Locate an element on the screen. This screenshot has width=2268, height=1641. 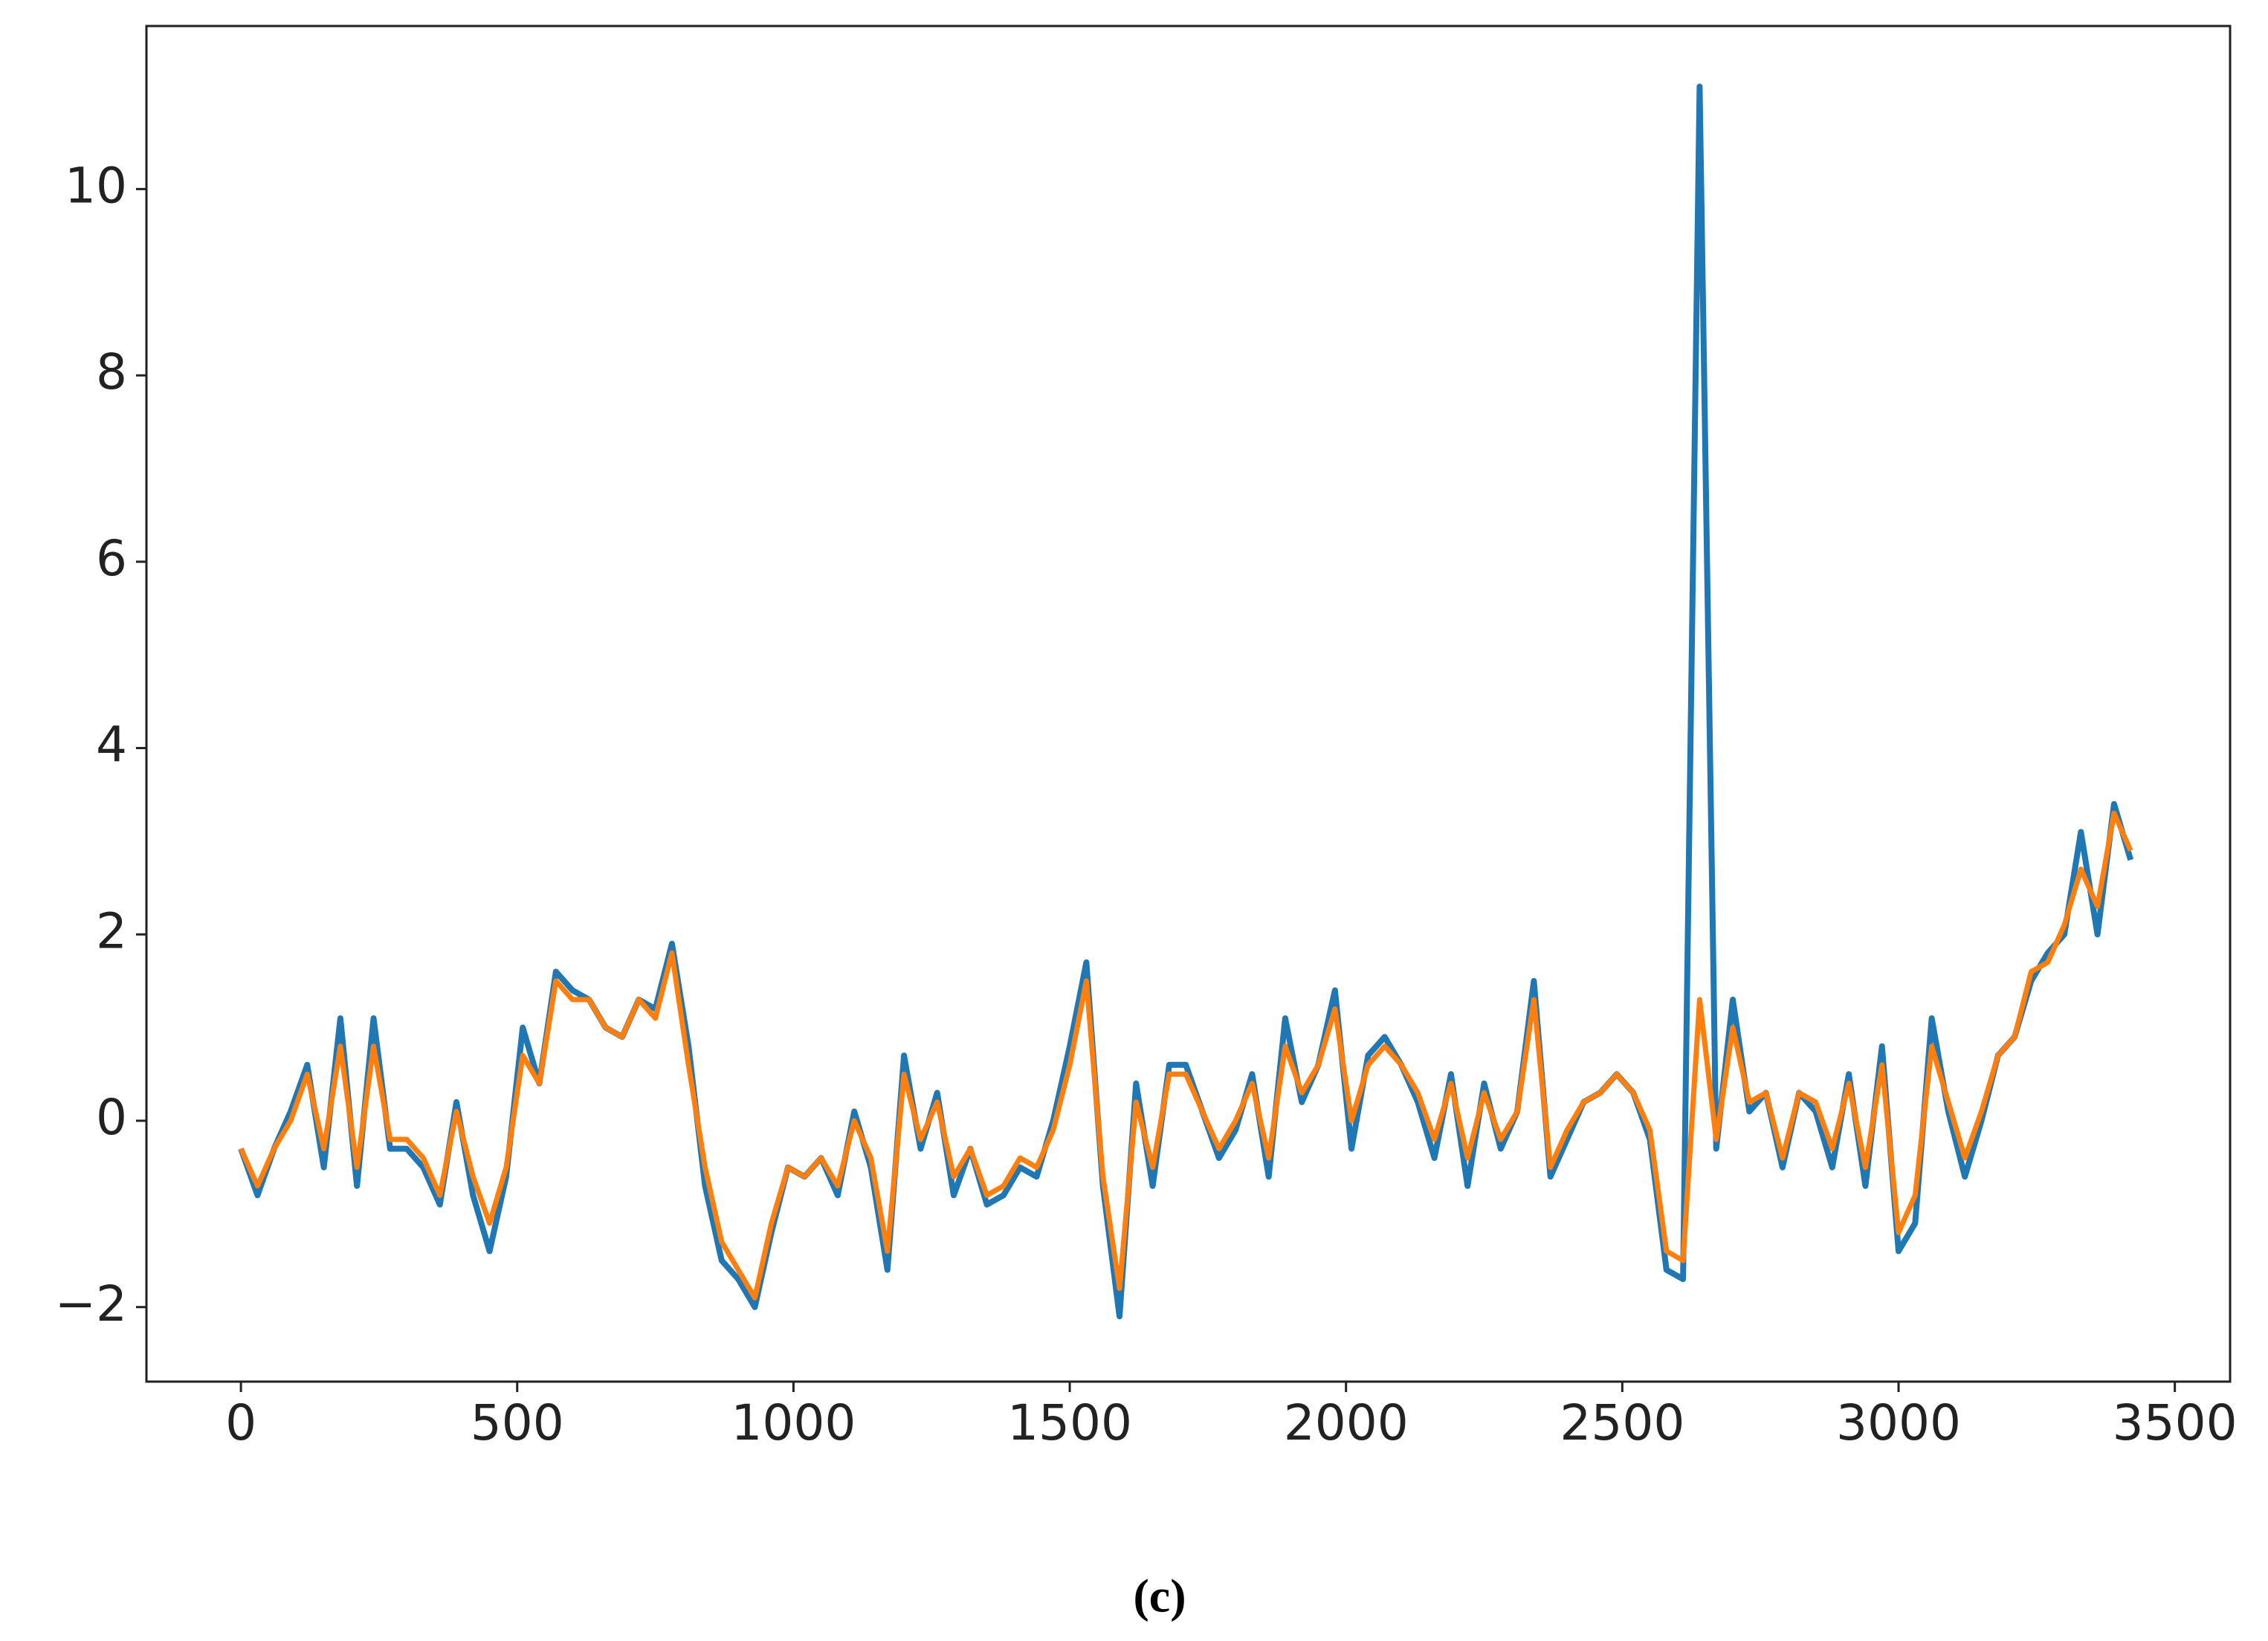
y-tick-label: 0 is located at coordinates (112, 1117).